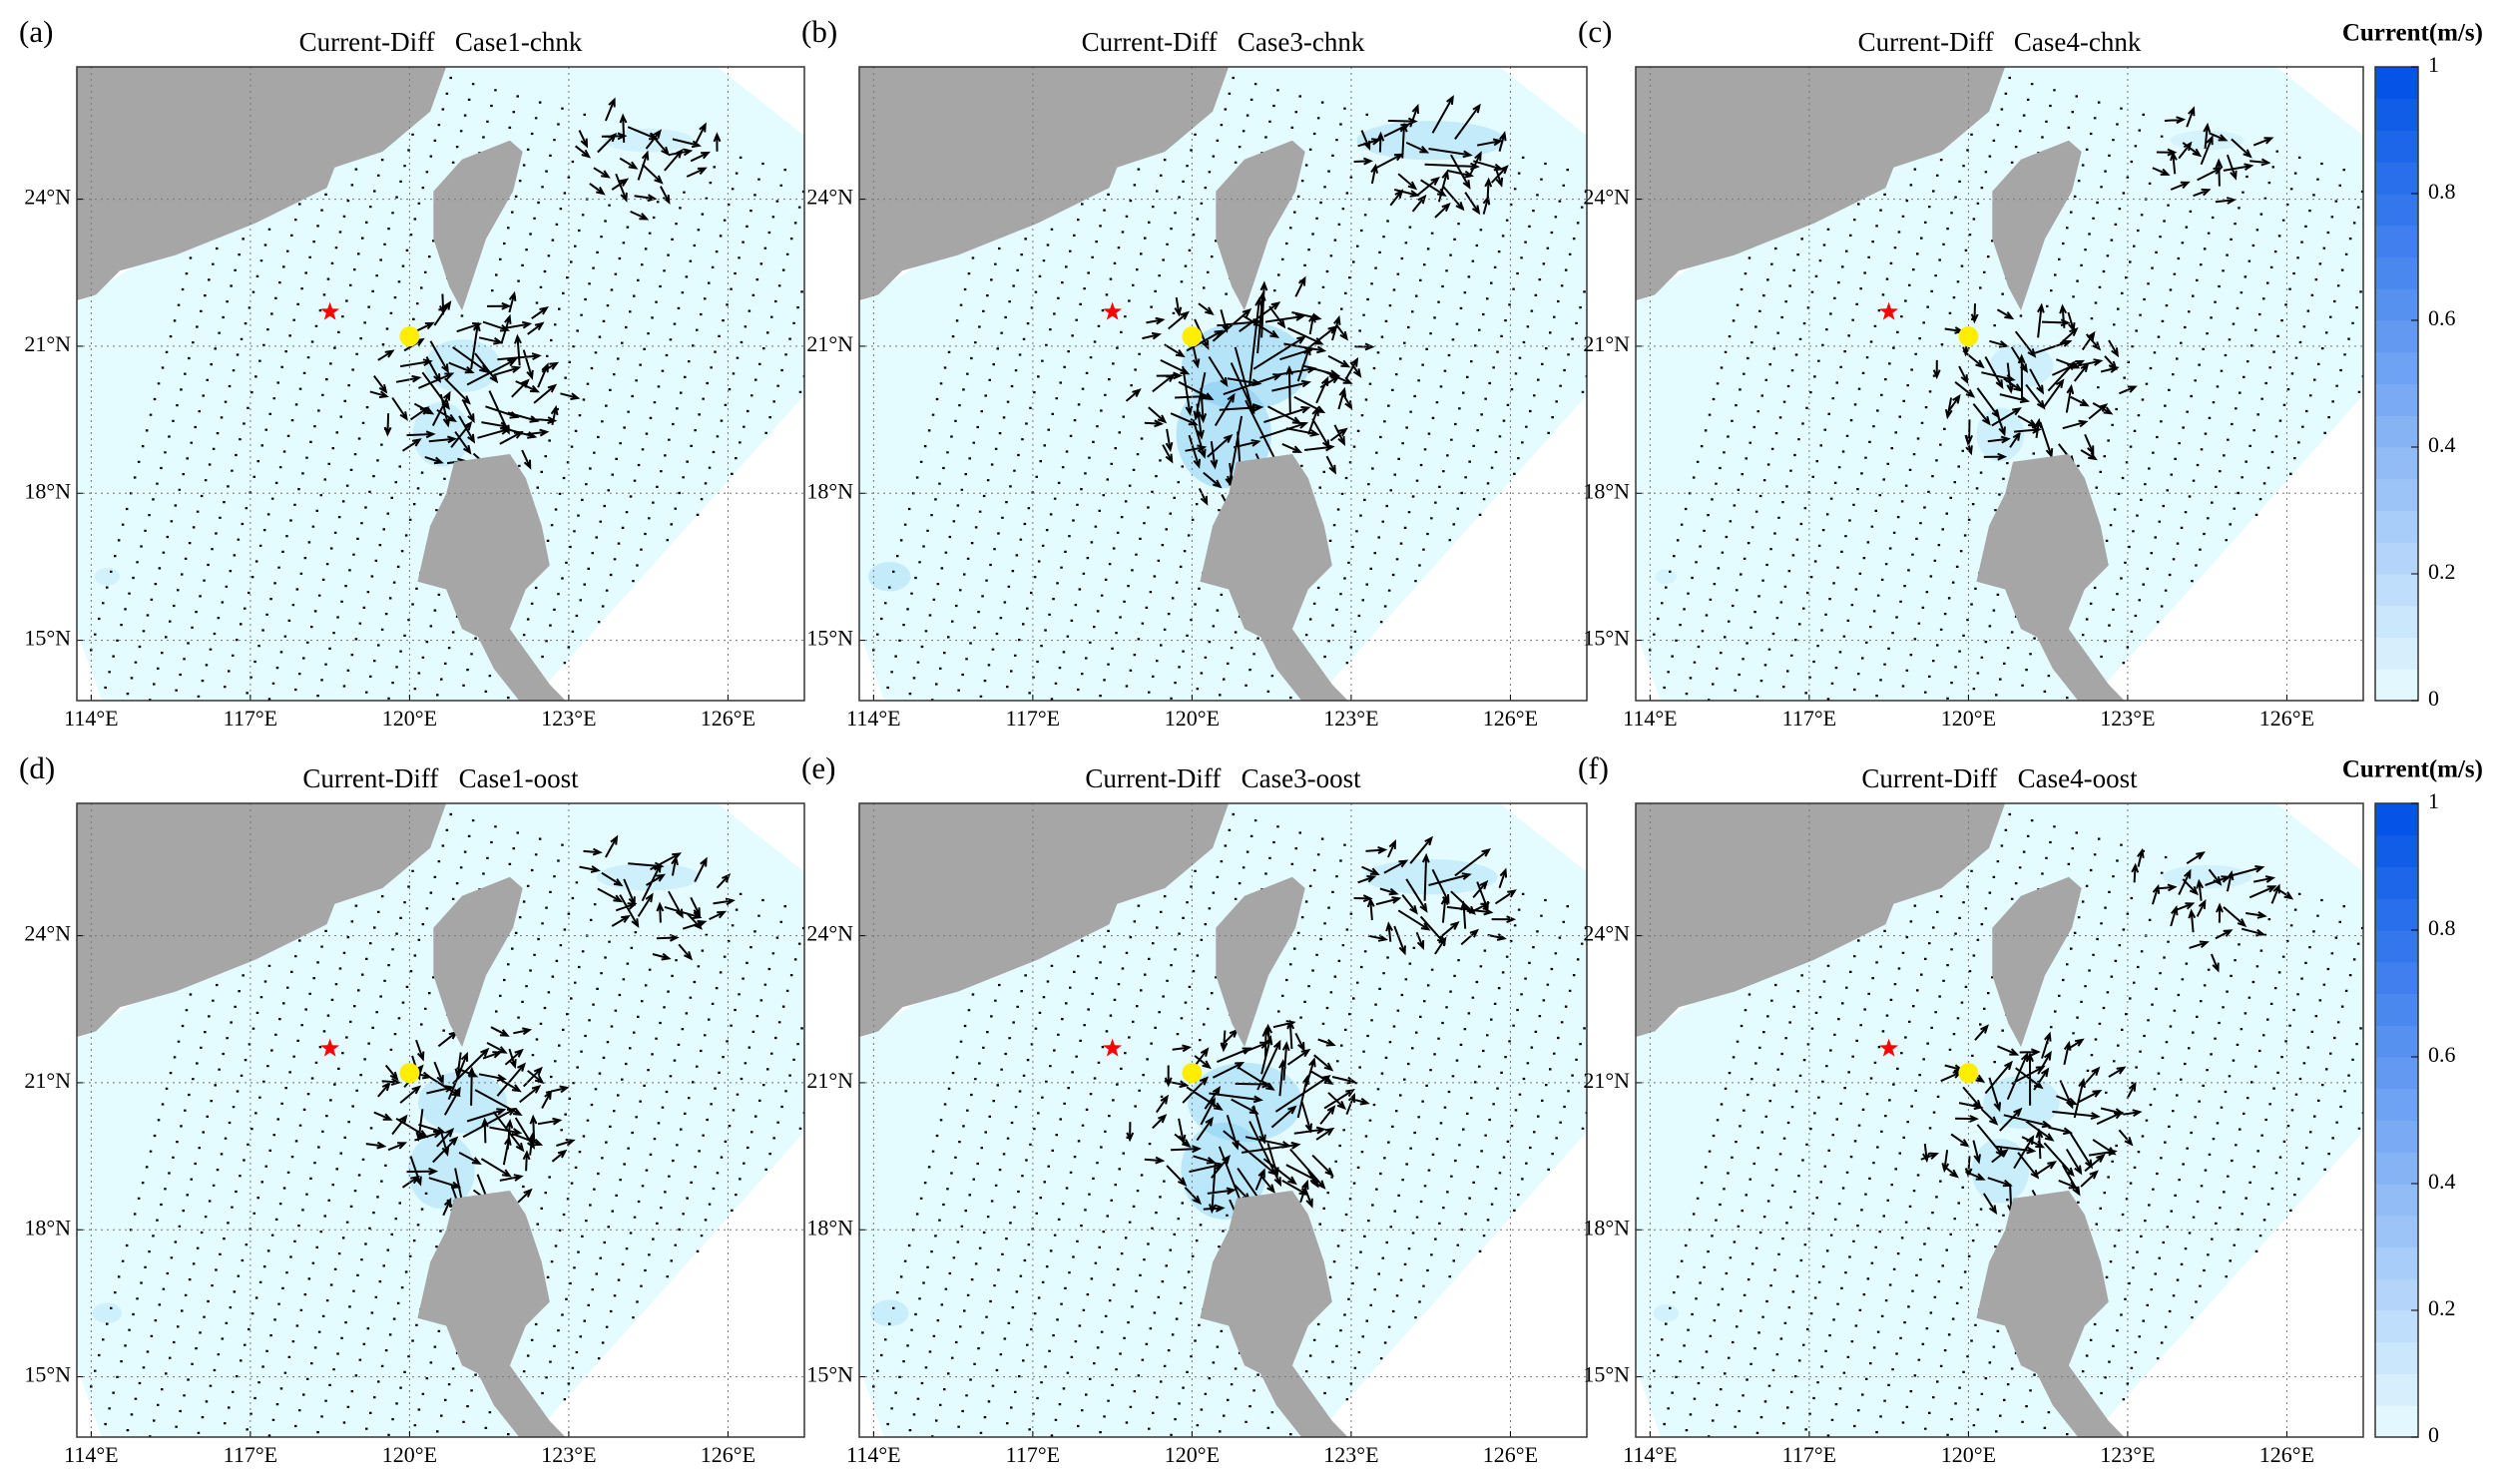 Image resolution: width=2495 pixels, height=1484 pixels. I want to click on panel-label: (c), so click(1595, 31).